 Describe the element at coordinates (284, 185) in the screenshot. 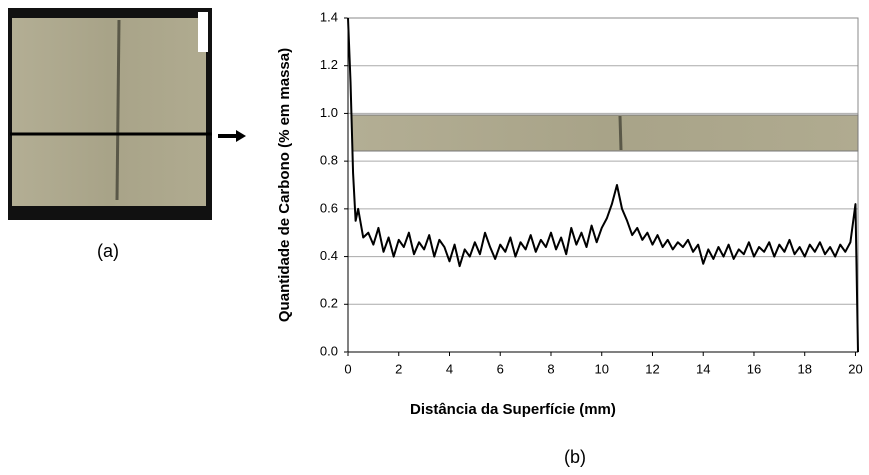

I see `y-axis-label: Quantidade de Carbono (% em massa)` at that location.